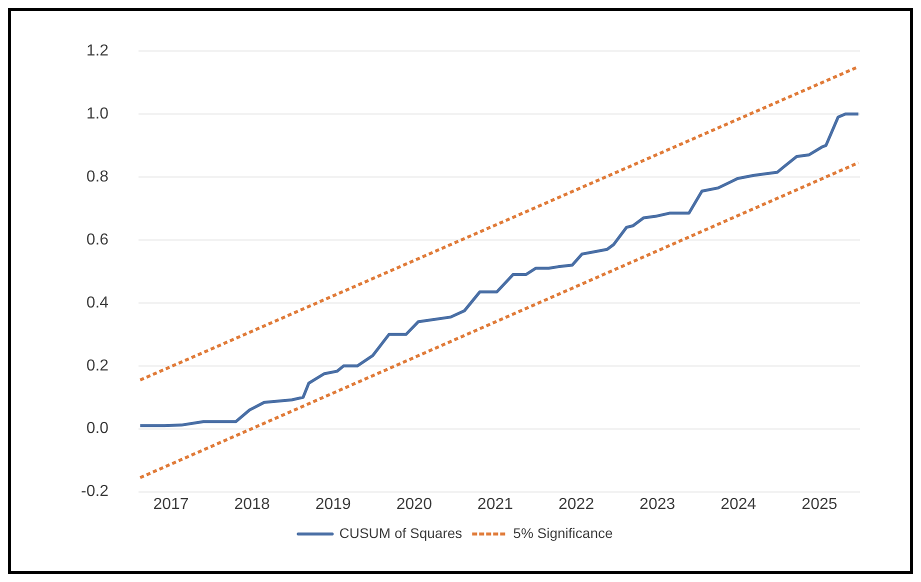  I want to click on x-tick-label: 2020, so click(414, 504).